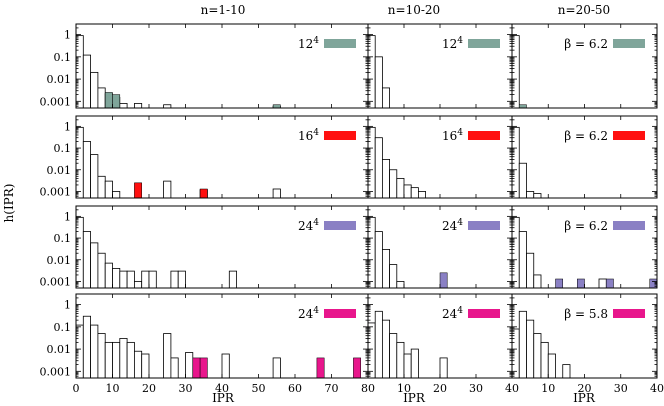 Image resolution: width=664 pixels, height=406 pixels. I want to click on legend-label: 164, so click(452, 135).